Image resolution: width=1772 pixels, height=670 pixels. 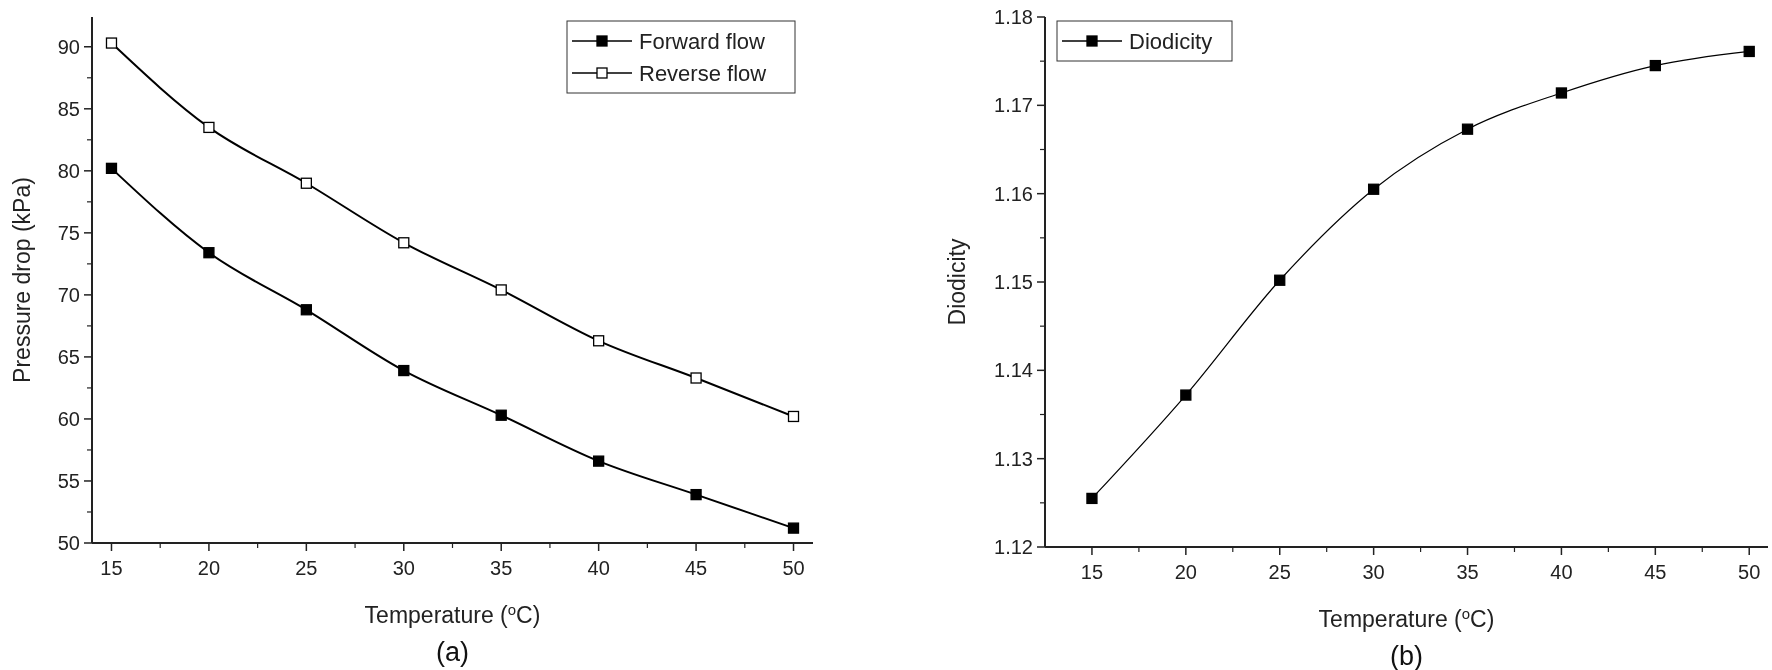 What do you see at coordinates (1013, 370) in the screenshot?
I see `y-tick-label: 1.14` at bounding box center [1013, 370].